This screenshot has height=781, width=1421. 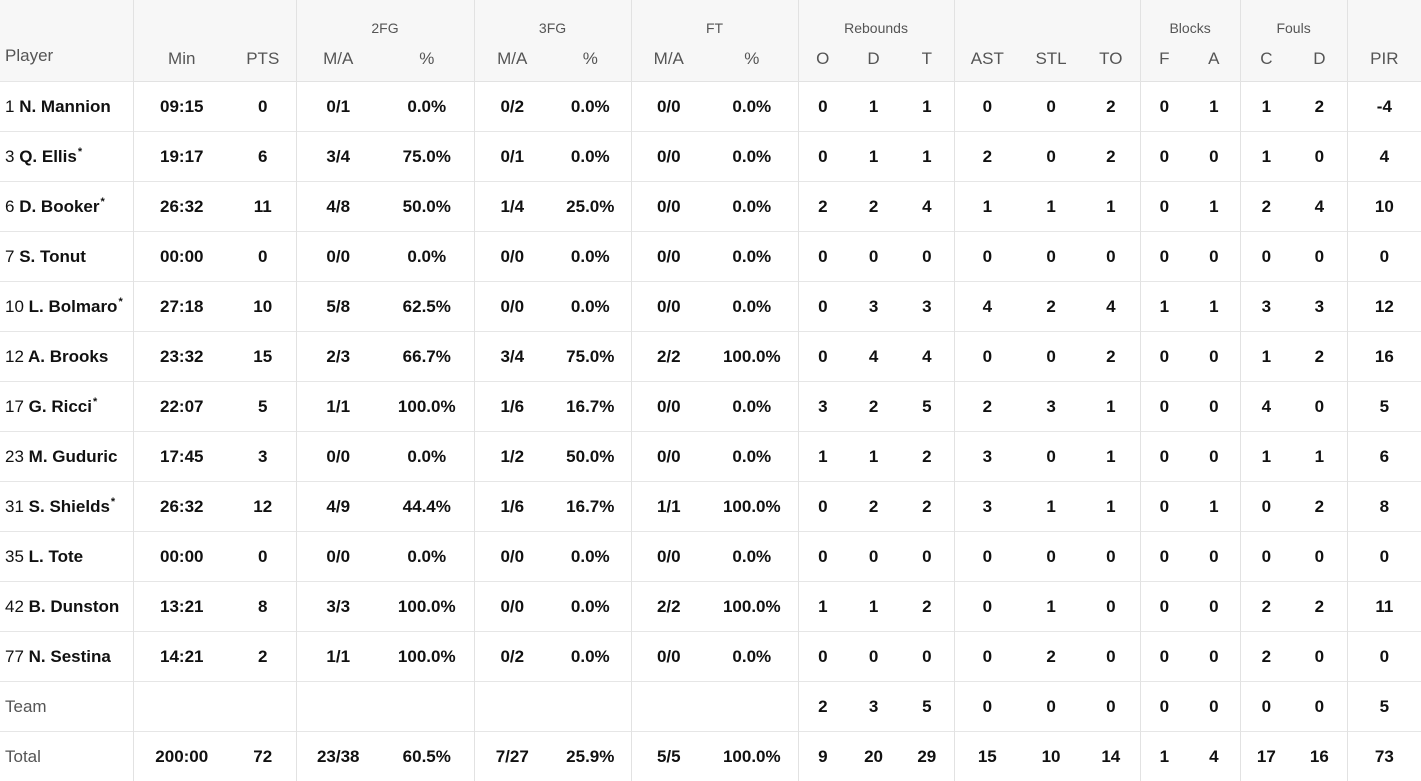 What do you see at coordinates (512, 207) in the screenshot?
I see `stat-fg3-ma: 1/4` at bounding box center [512, 207].